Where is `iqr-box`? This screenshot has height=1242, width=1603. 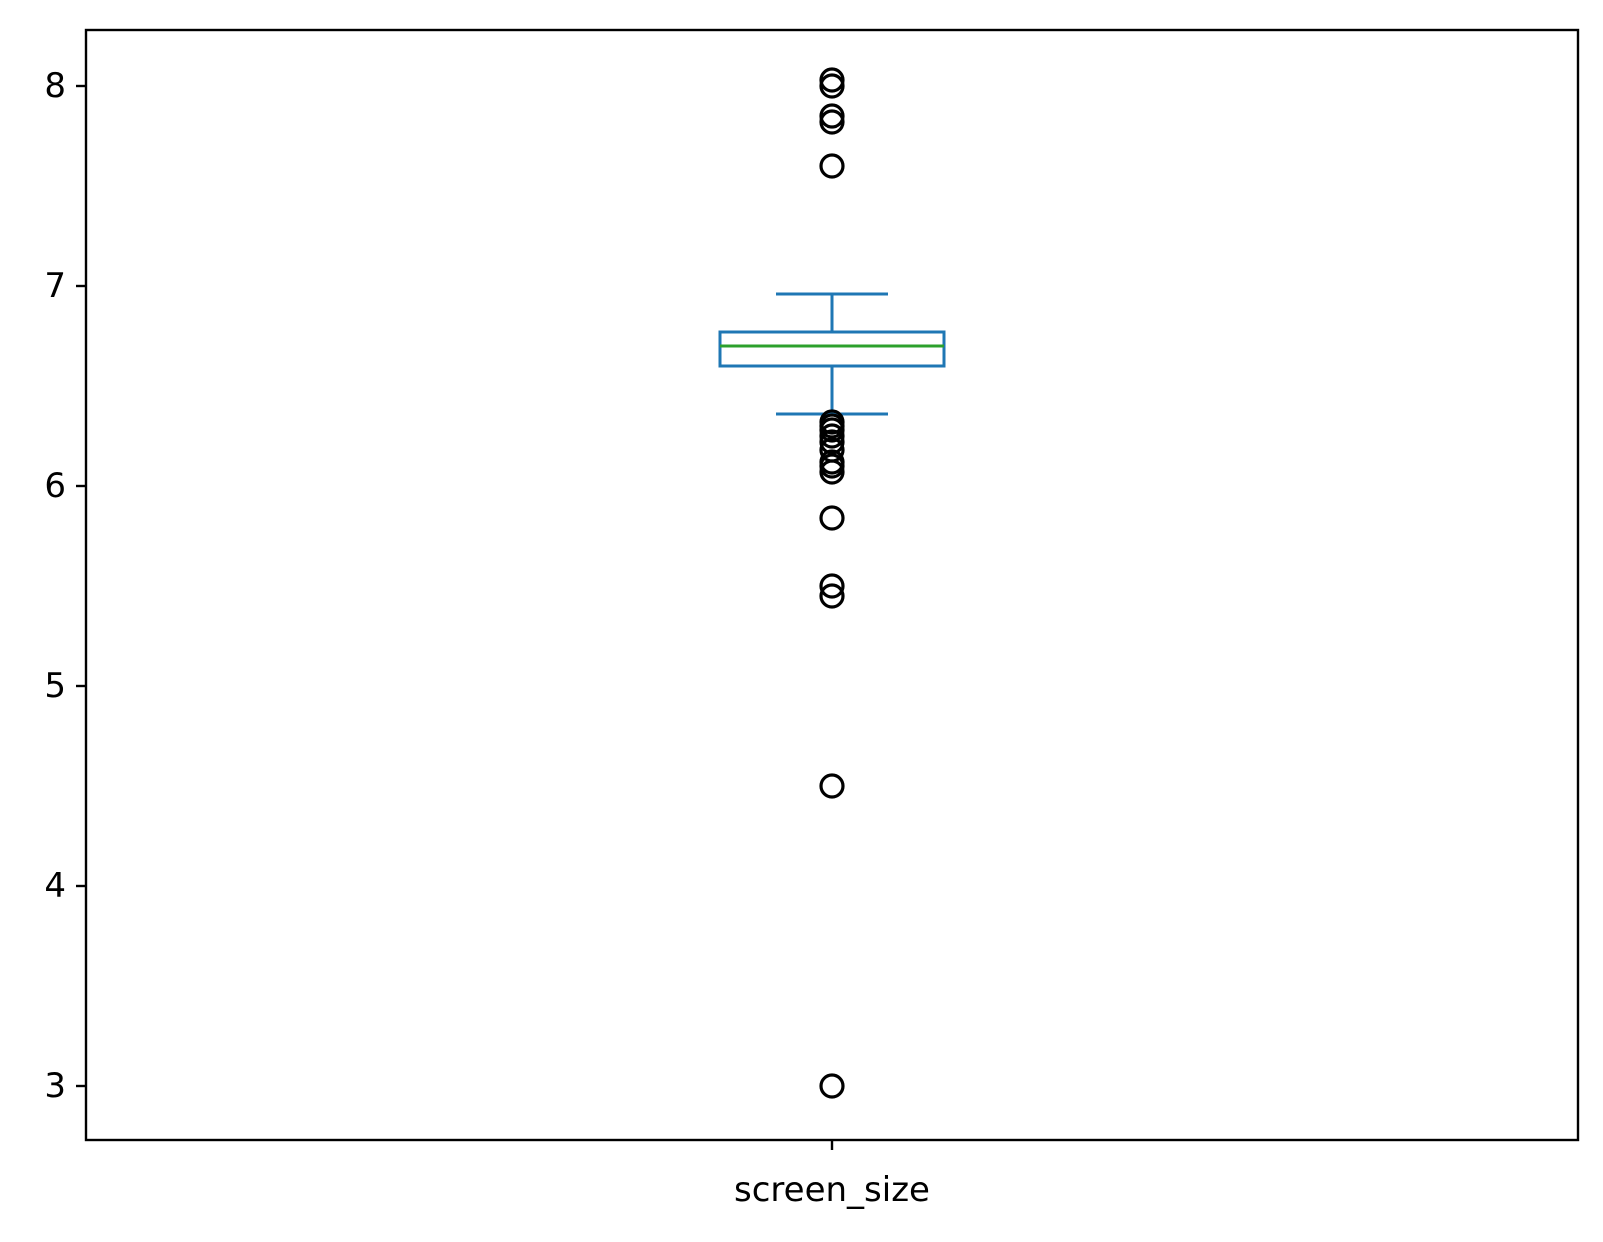 iqr-box is located at coordinates (832, 349).